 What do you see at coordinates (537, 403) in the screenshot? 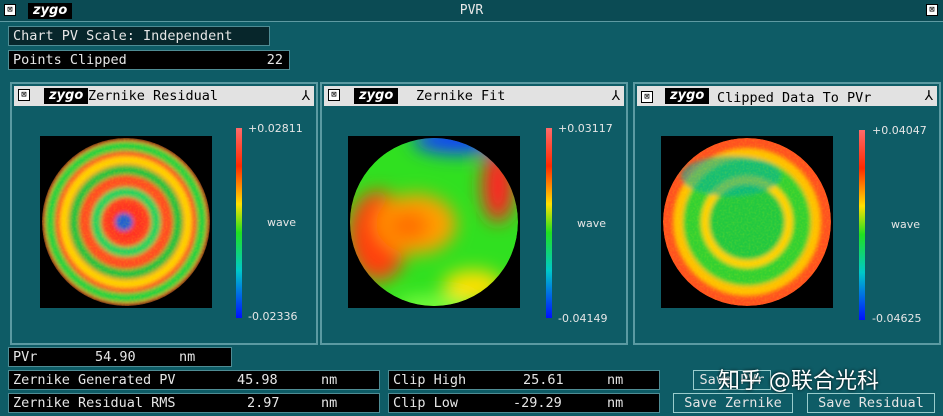
I see `value: -29.29` at bounding box center [537, 403].